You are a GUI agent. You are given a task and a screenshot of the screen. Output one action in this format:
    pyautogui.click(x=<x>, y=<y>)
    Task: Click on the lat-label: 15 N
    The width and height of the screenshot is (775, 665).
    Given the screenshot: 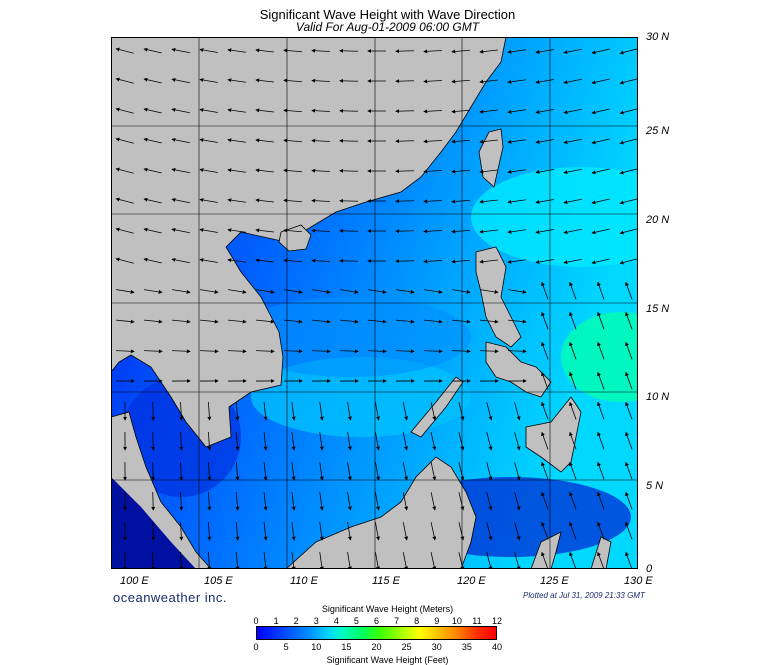 What is the action you would take?
    pyautogui.click(x=658, y=309)
    